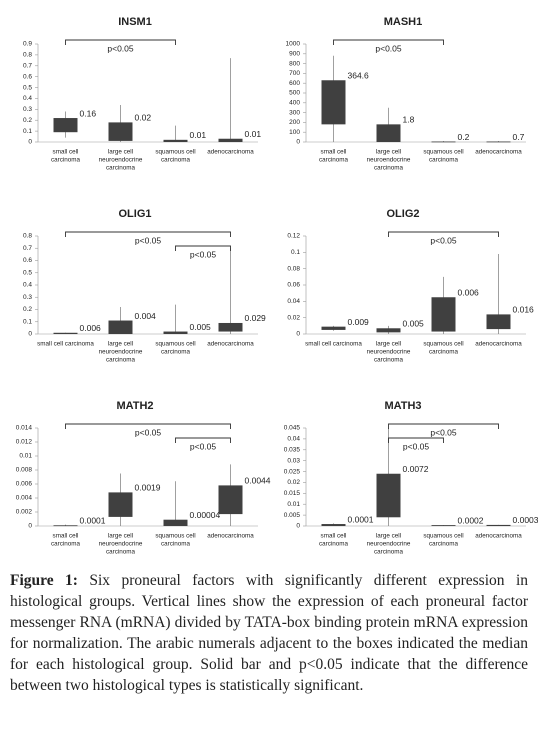 The height and width of the screenshot is (754, 538). I want to click on y-tick-label: 0.014, so click(24, 428).